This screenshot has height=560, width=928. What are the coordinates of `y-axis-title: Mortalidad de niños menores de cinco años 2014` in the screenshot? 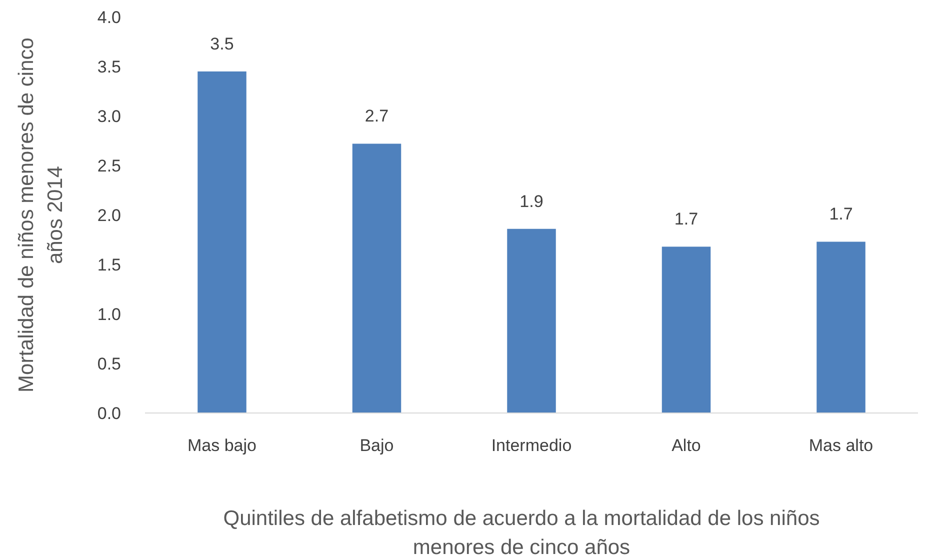 It's located at (41, 215).